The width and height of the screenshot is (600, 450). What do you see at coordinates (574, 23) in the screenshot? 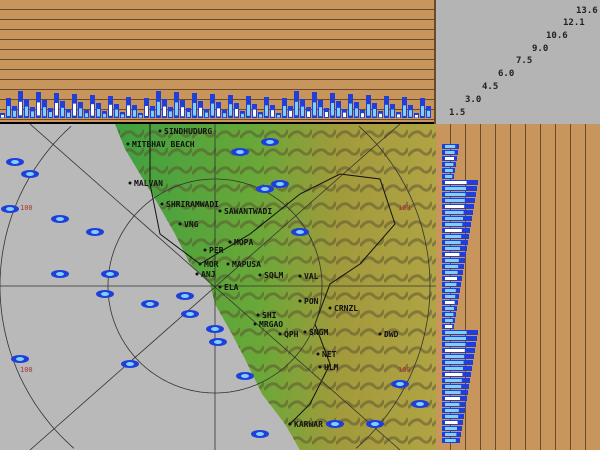
I see `height-label: 12.1` at bounding box center [574, 23].